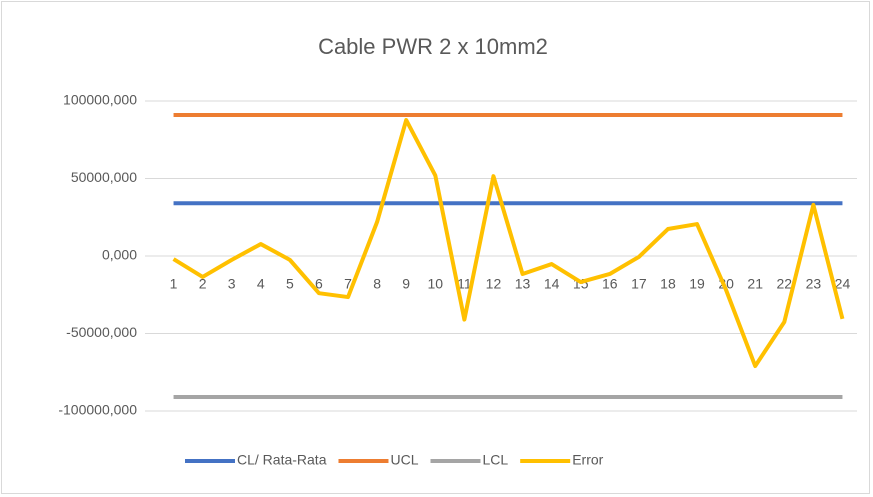 This screenshot has width=873, height=497. I want to click on x-tick-label: 7, so click(348, 284).